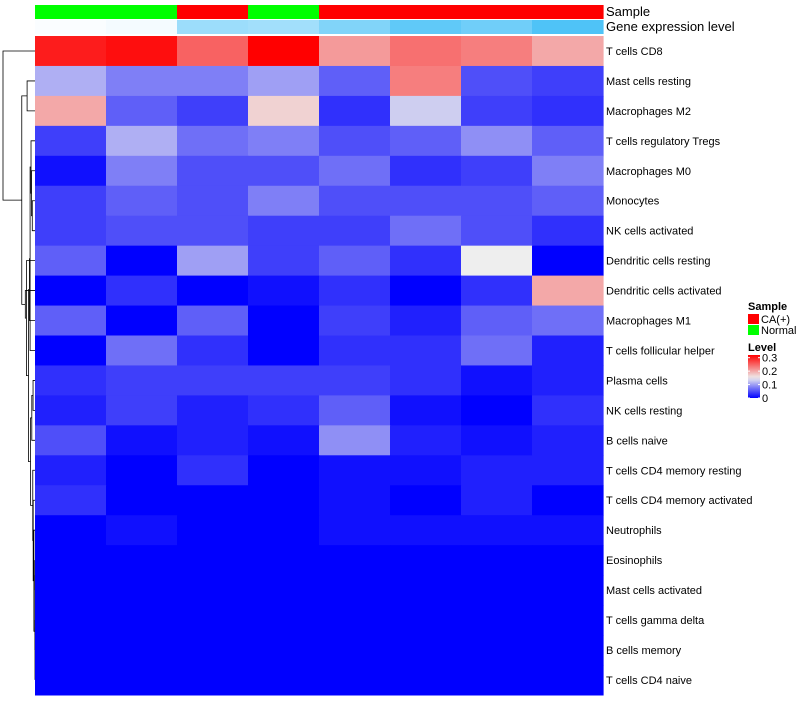 The image size is (800, 705). What do you see at coordinates (663, 142) in the screenshot?
I see `row-label: T cells regulatory Tregs` at bounding box center [663, 142].